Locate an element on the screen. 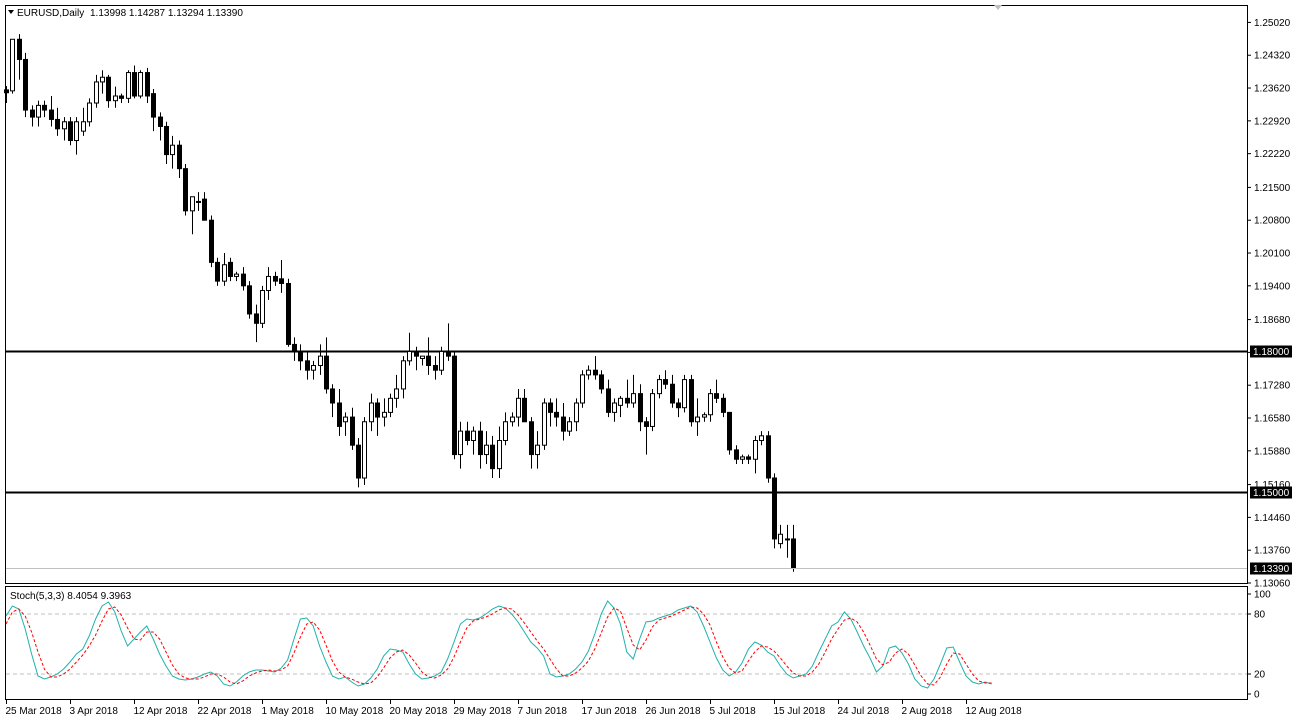 The height and width of the screenshot is (724, 1294). stoch-main-line is located at coordinates (498, 644).